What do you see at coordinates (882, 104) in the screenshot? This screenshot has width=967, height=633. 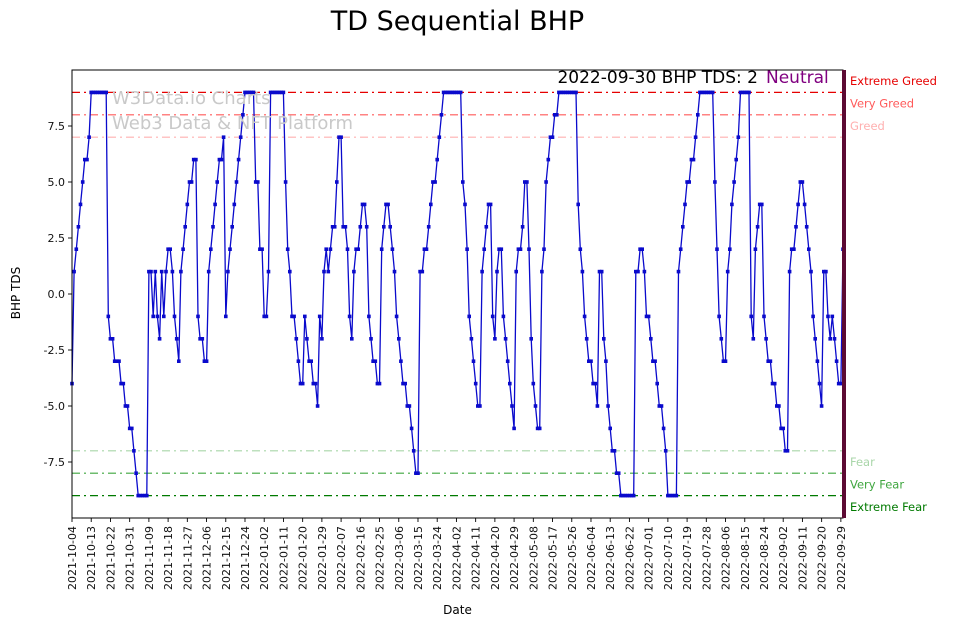 I see `ref-line-label-very-greed: Very Greed` at bounding box center [882, 104].